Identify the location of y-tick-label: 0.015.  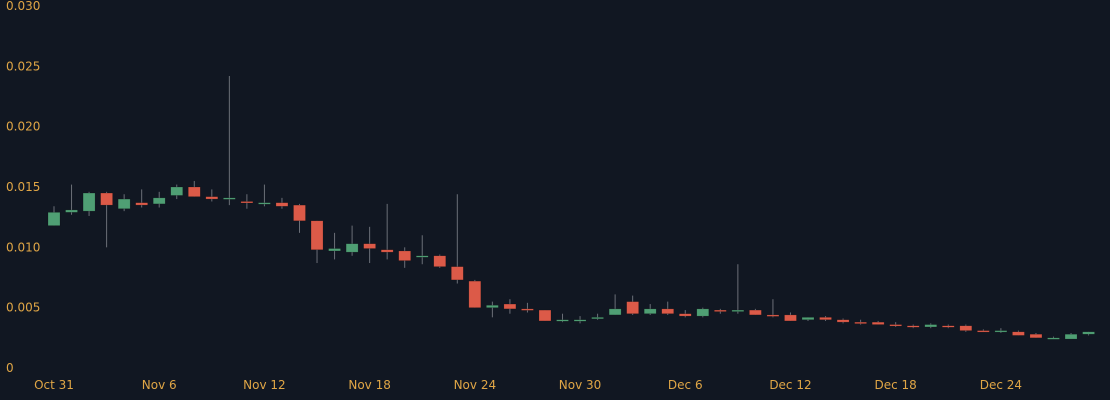
(23, 187).